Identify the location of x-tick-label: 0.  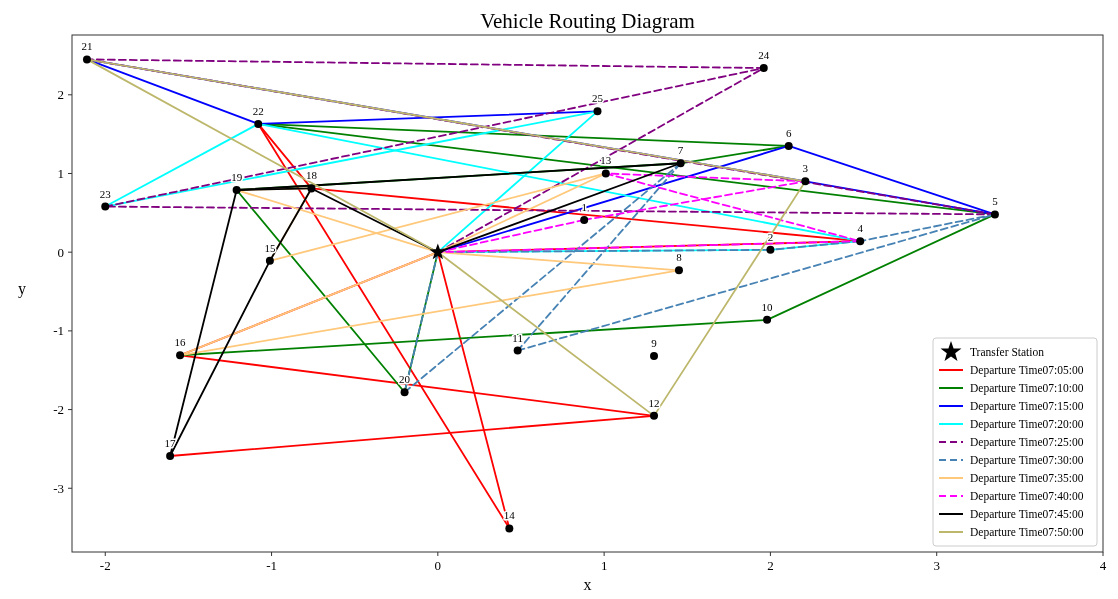
(438, 565).